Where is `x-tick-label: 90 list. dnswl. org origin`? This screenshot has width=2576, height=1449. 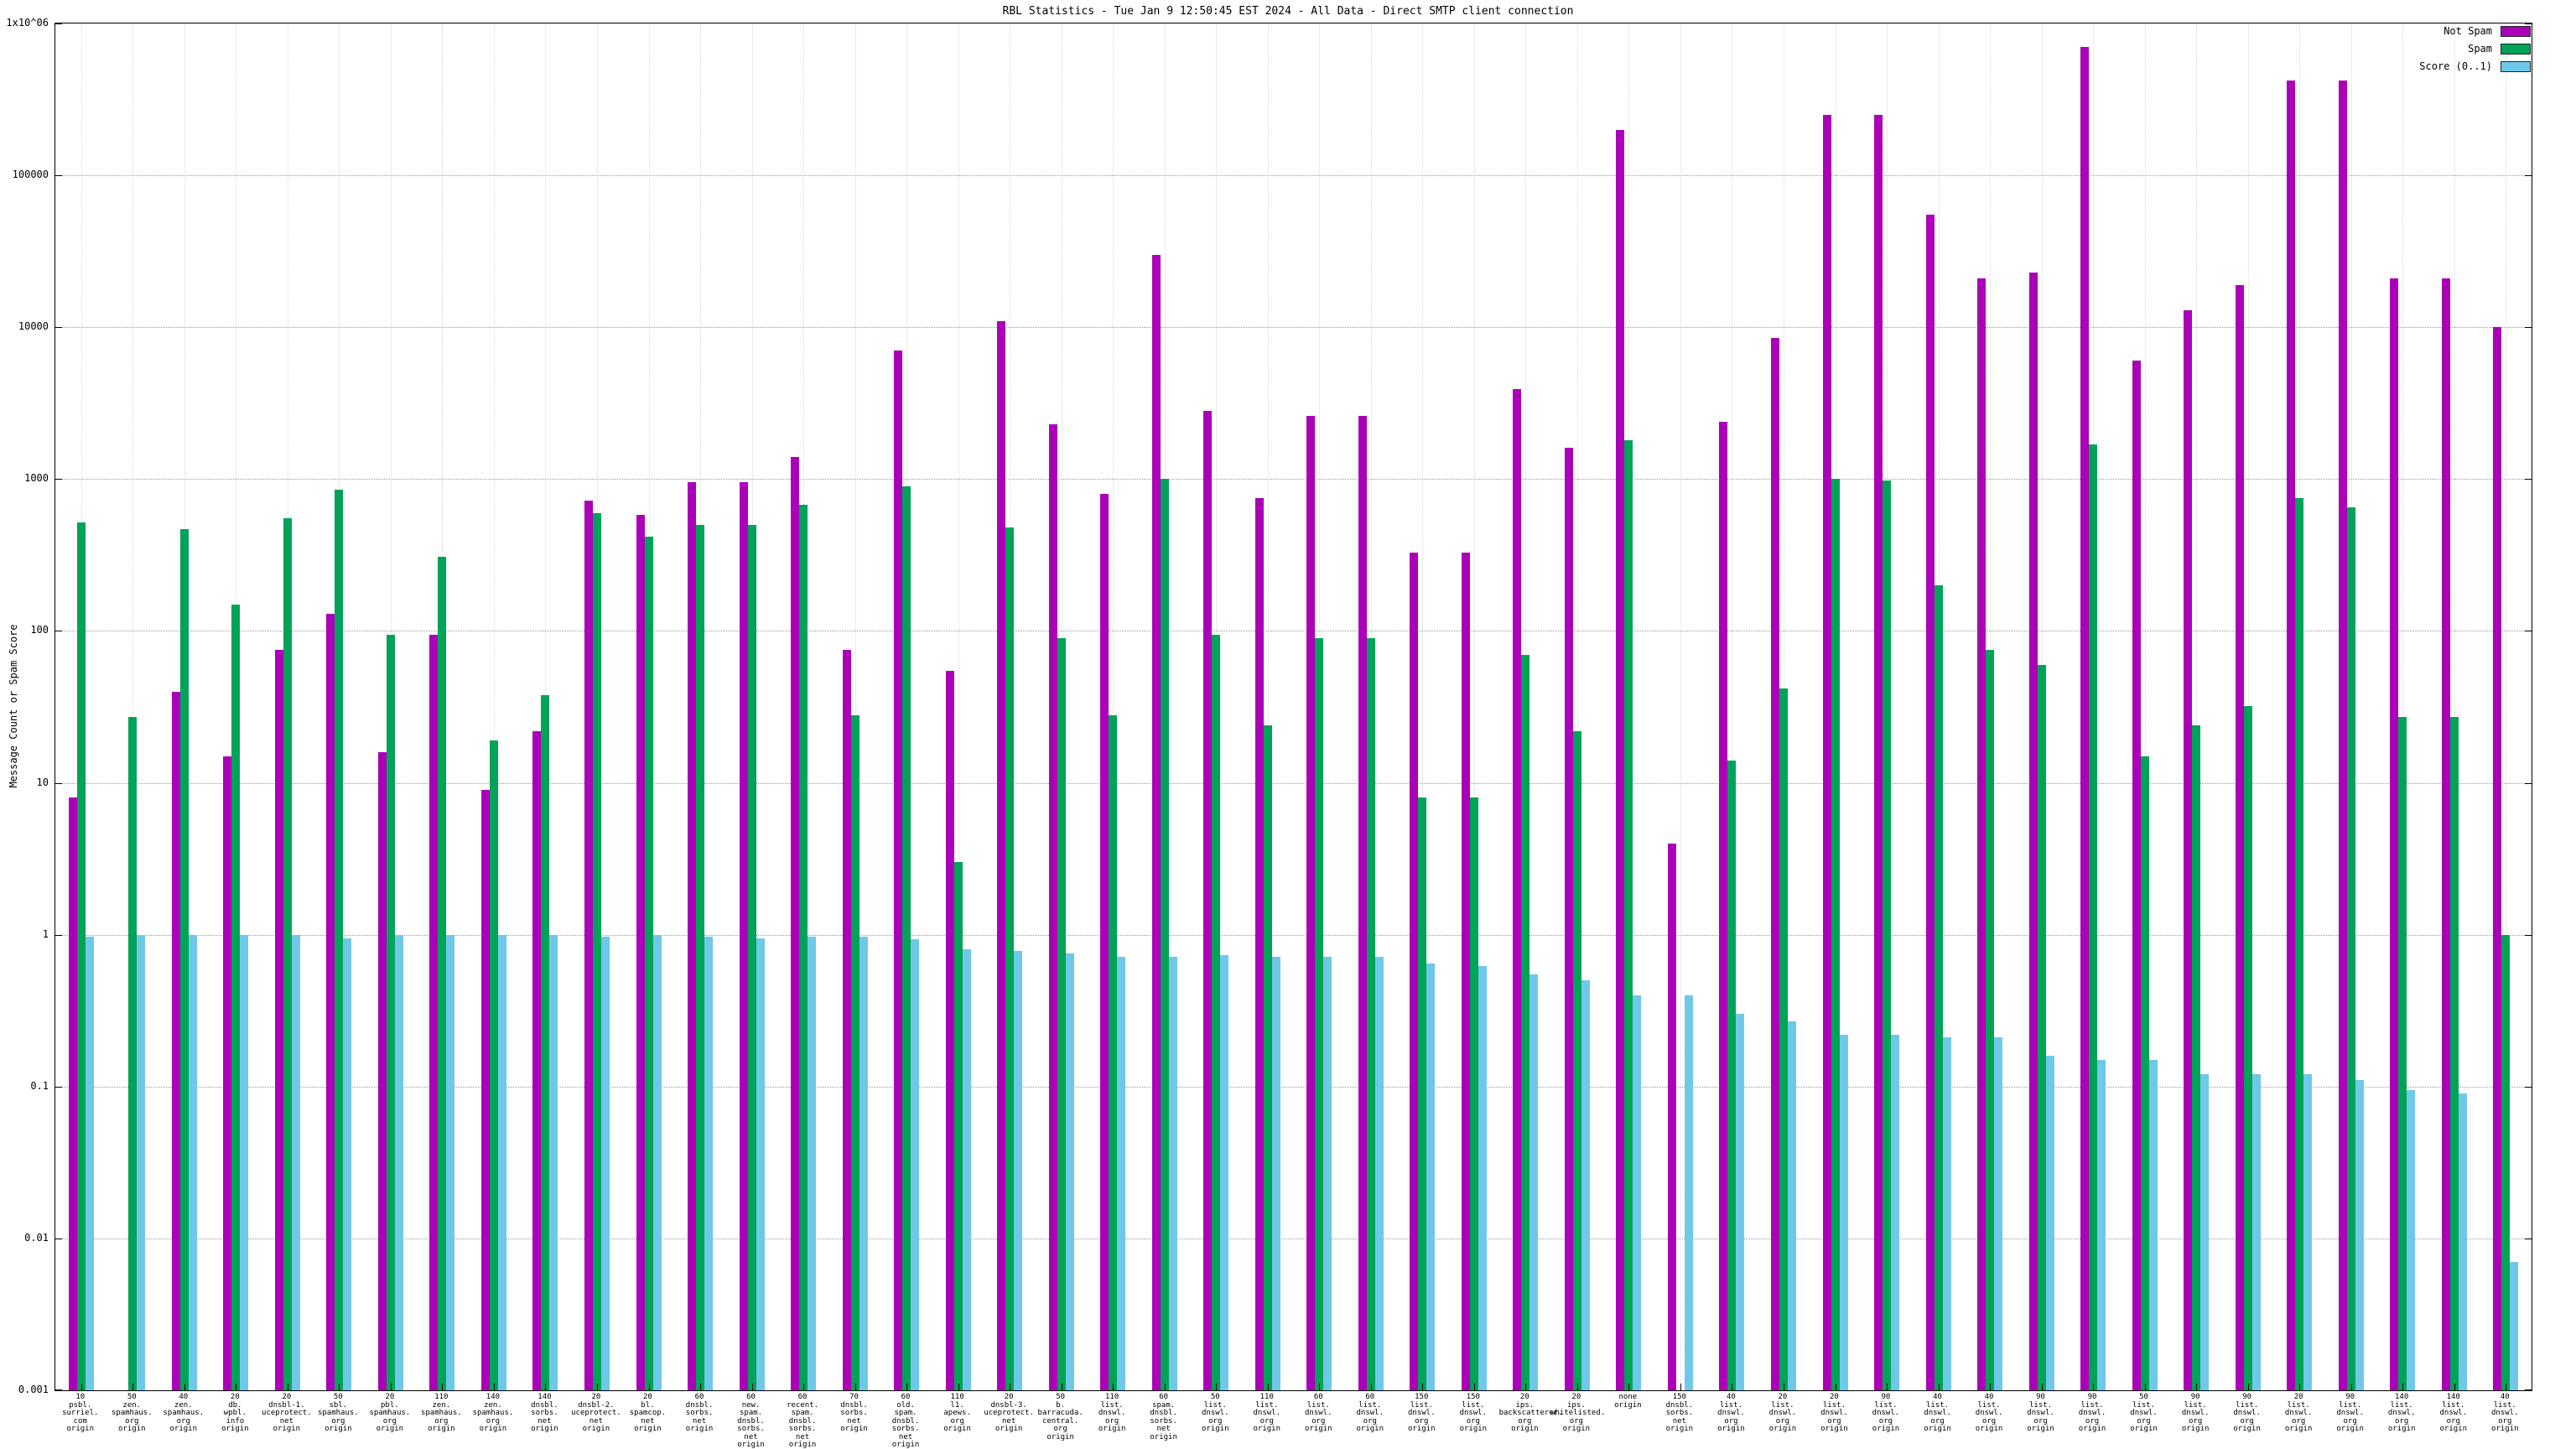 x-tick-label: 90 list. dnswl. org origin is located at coordinates (2092, 1413).